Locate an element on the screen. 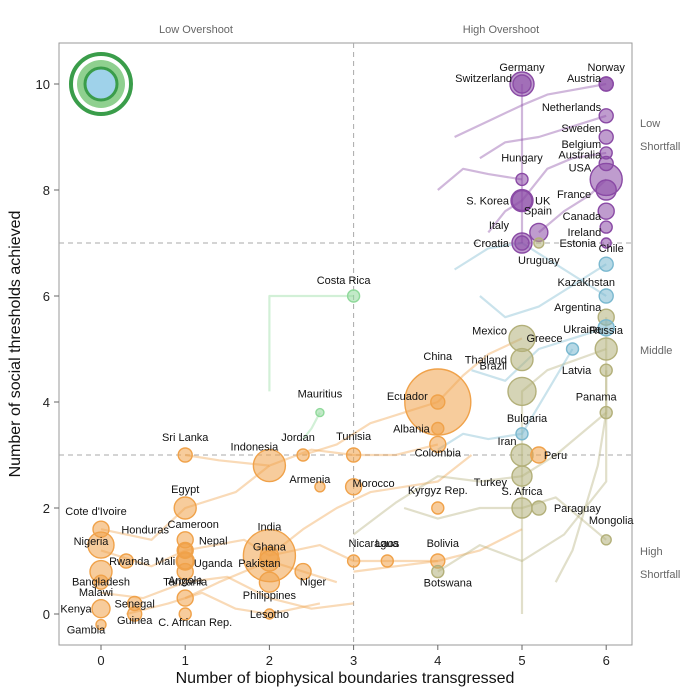 The width and height of the screenshot is (700, 700). region-label-top-0: Low Overshoot is located at coordinates (196, 30).